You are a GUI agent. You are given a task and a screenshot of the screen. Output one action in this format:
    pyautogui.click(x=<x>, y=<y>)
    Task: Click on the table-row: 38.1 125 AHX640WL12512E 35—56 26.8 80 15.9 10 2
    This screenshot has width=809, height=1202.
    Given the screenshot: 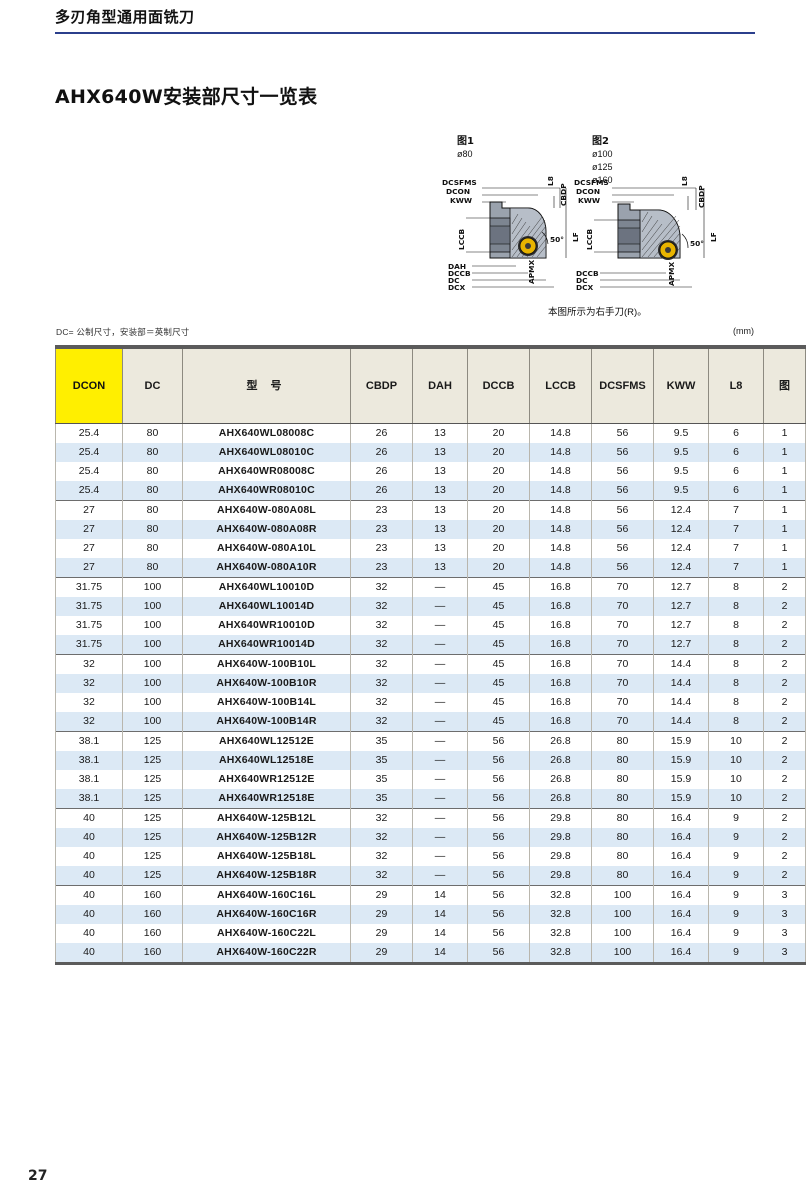 What is the action you would take?
    pyautogui.click(x=430, y=741)
    